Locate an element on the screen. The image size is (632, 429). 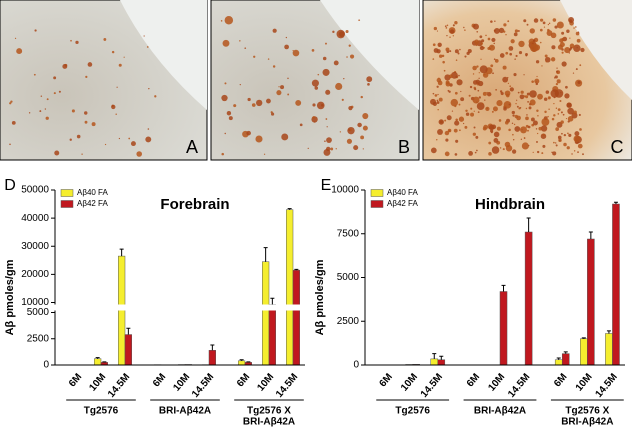
chart-title: Forebrain is located at coordinates (194, 204).